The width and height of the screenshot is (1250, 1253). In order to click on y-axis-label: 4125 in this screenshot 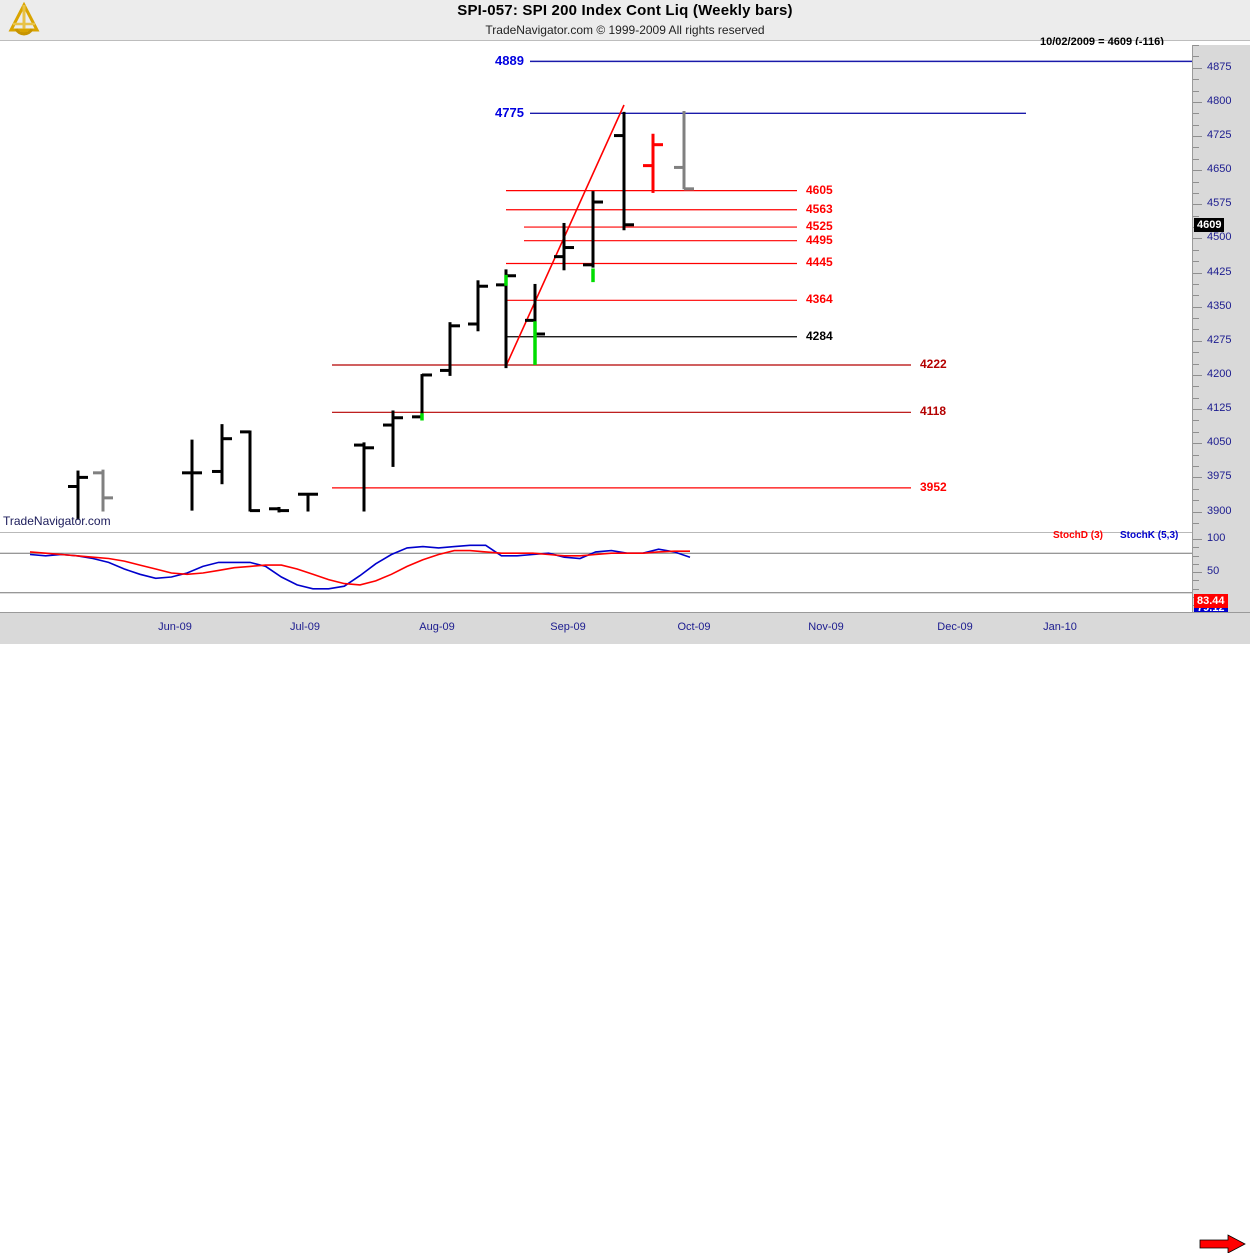, I will do `click(1219, 408)`.